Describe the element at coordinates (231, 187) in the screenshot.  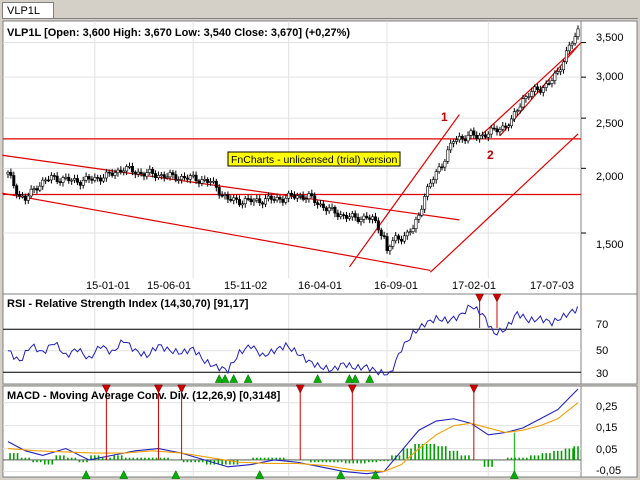
I see `downtrend-channel-upper` at that location.